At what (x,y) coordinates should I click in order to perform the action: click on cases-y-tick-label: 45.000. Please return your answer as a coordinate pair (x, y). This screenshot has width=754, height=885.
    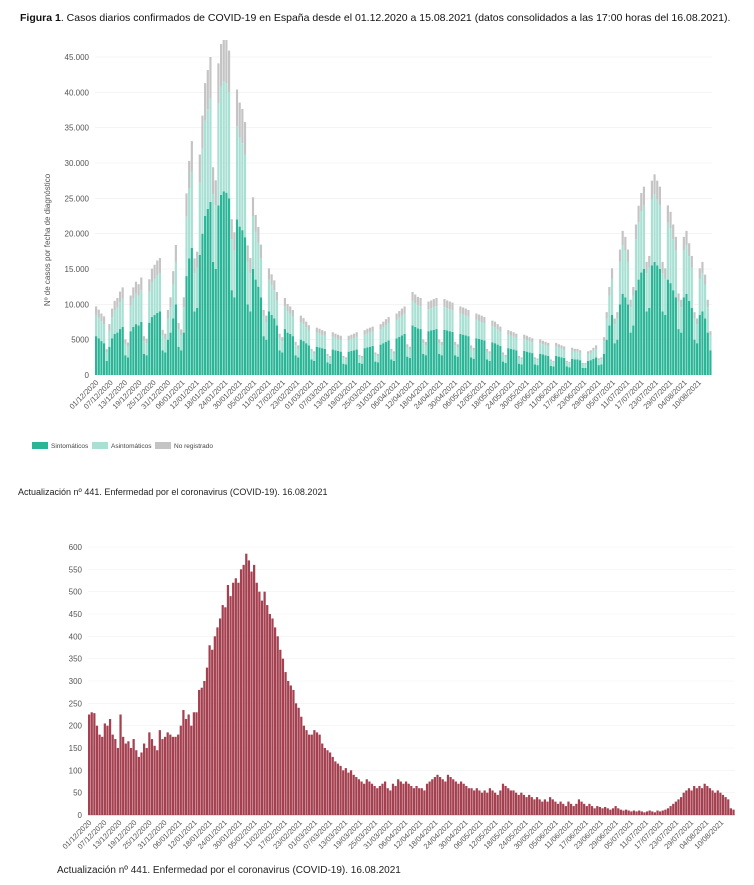
    Looking at the image, I should click on (77, 57).